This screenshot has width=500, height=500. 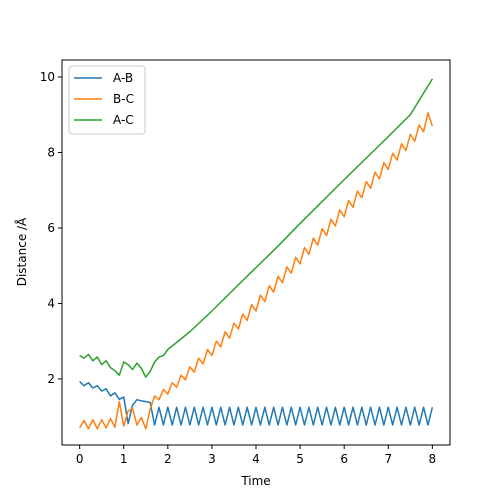 I want to click on x-axis-ticks: 0 1 2 3 4 5 6 7 8, so click(x=256, y=455).